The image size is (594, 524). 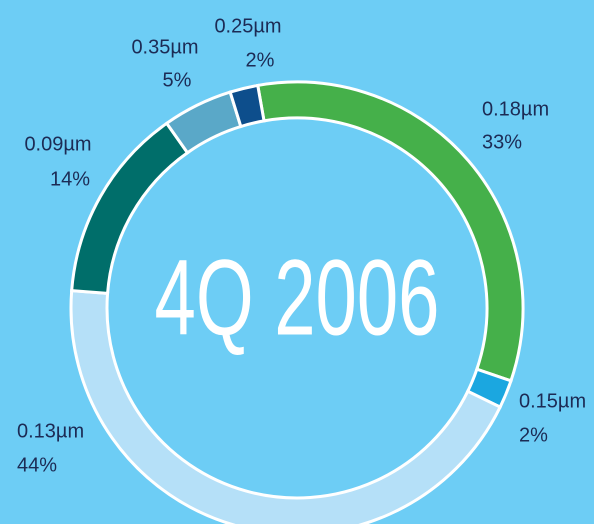 I want to click on segment-name: 0.15µm, so click(x=552, y=401).